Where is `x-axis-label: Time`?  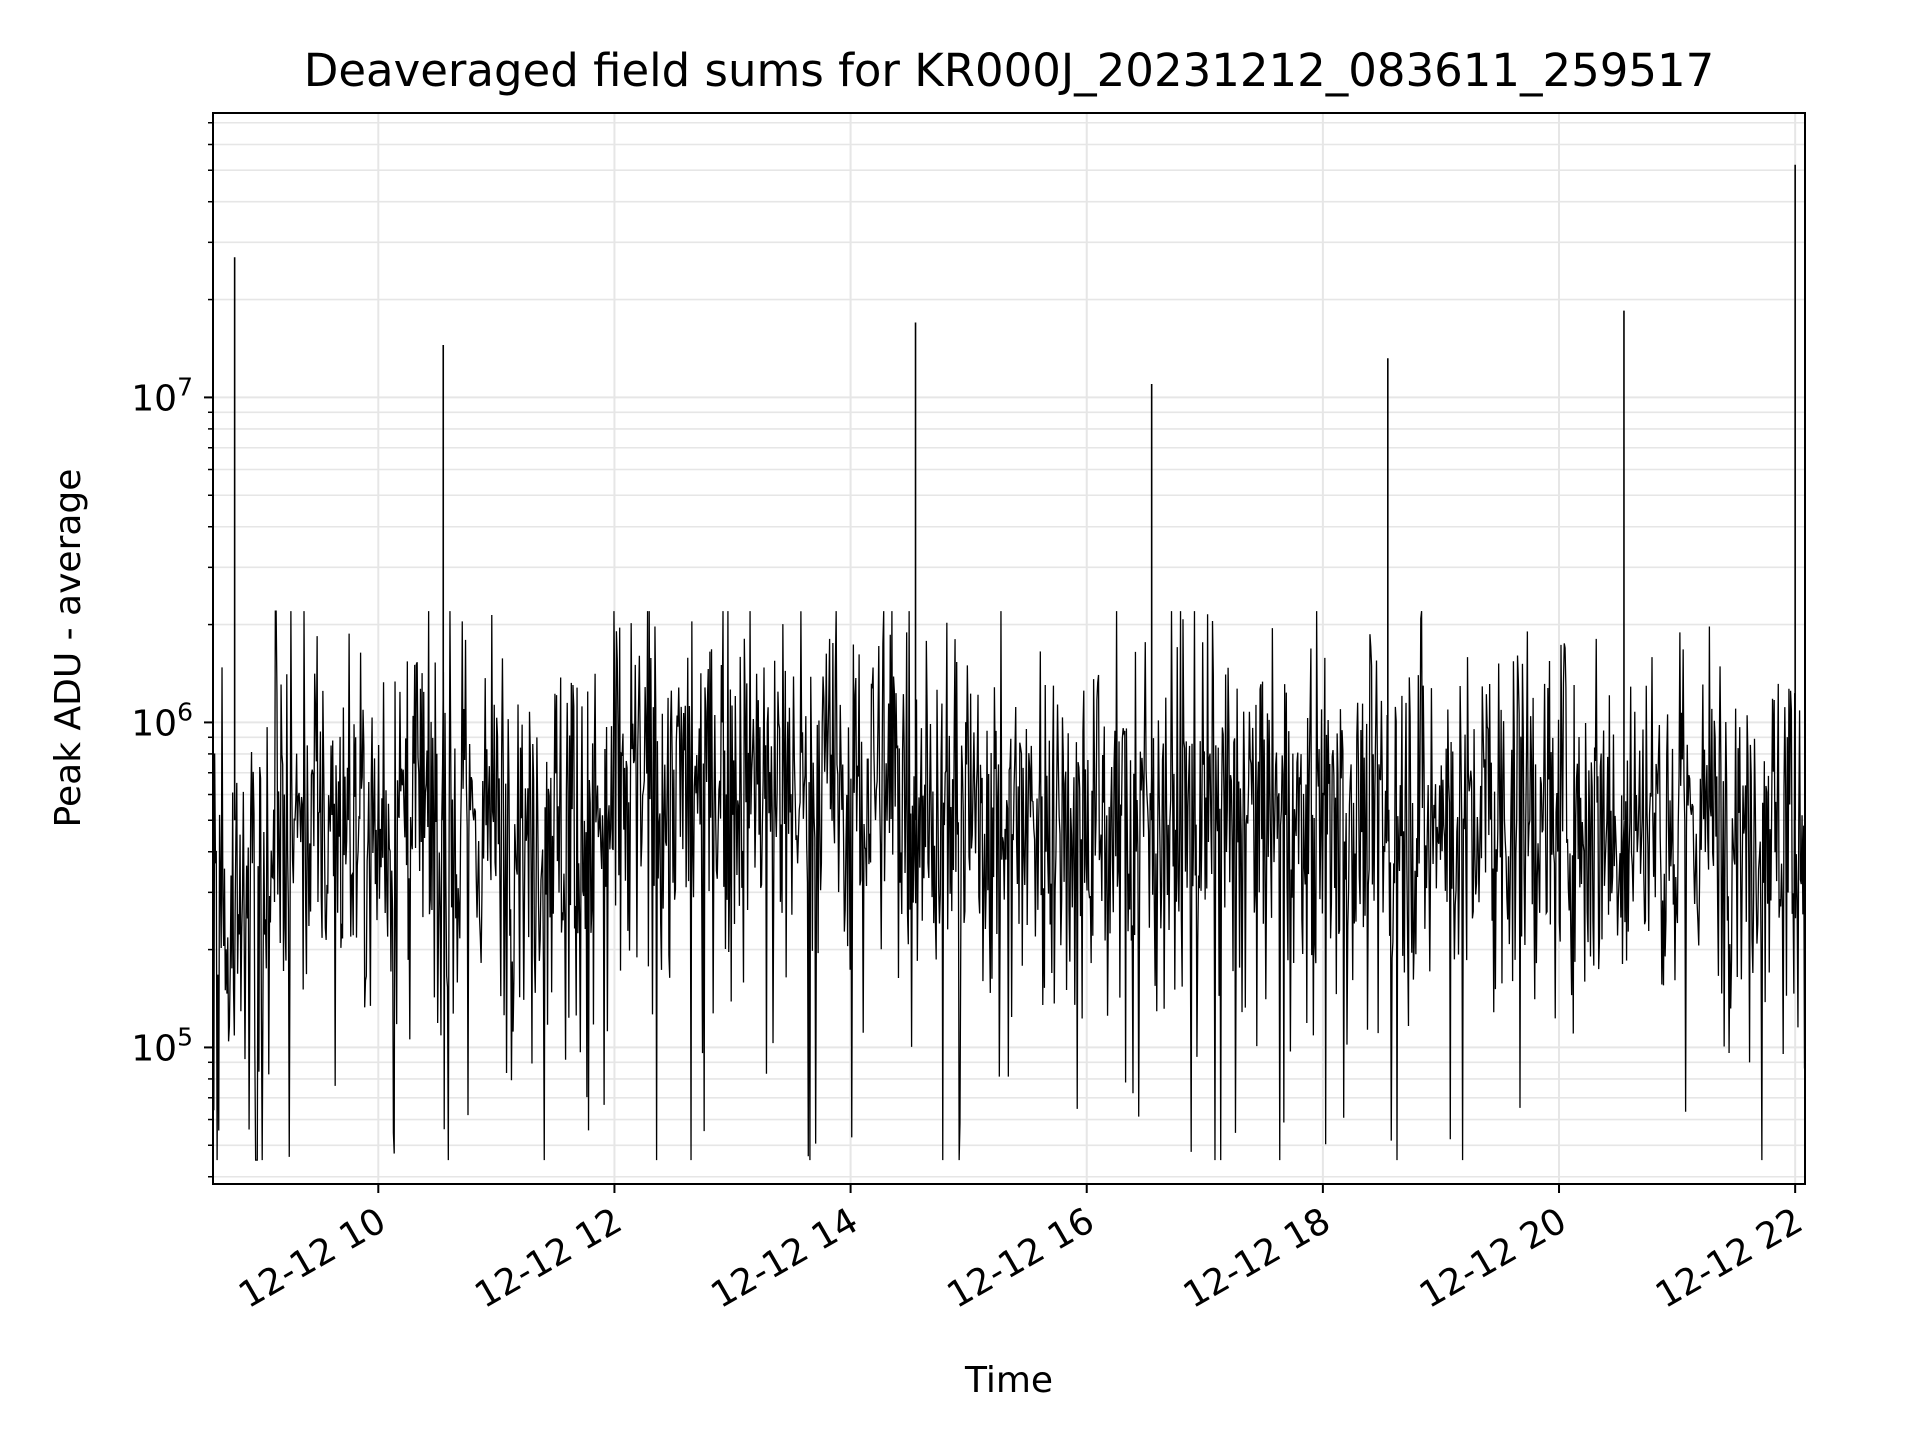 x-axis-label: Time is located at coordinates (1008, 1380).